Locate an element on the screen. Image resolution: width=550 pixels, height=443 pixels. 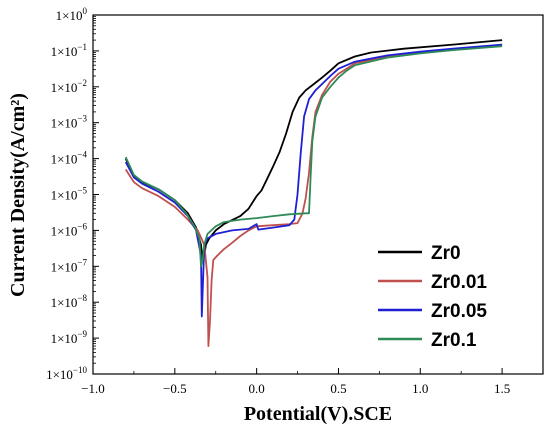
x-tick-label: 1.5 is located at coordinates (502, 388).